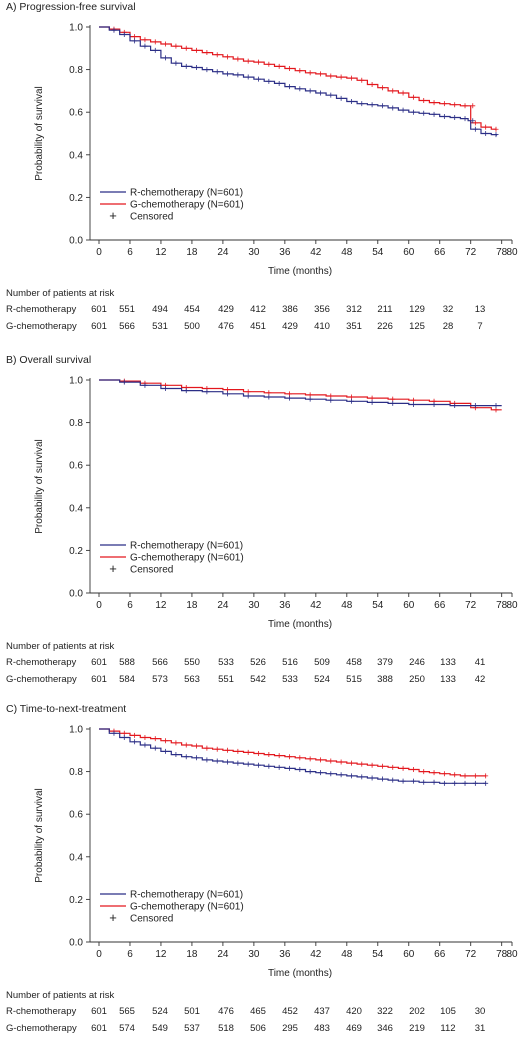 The width and height of the screenshot is (520, 1057). What do you see at coordinates (151, 217) in the screenshot?
I see `legend-censored-label: Censored` at bounding box center [151, 217].